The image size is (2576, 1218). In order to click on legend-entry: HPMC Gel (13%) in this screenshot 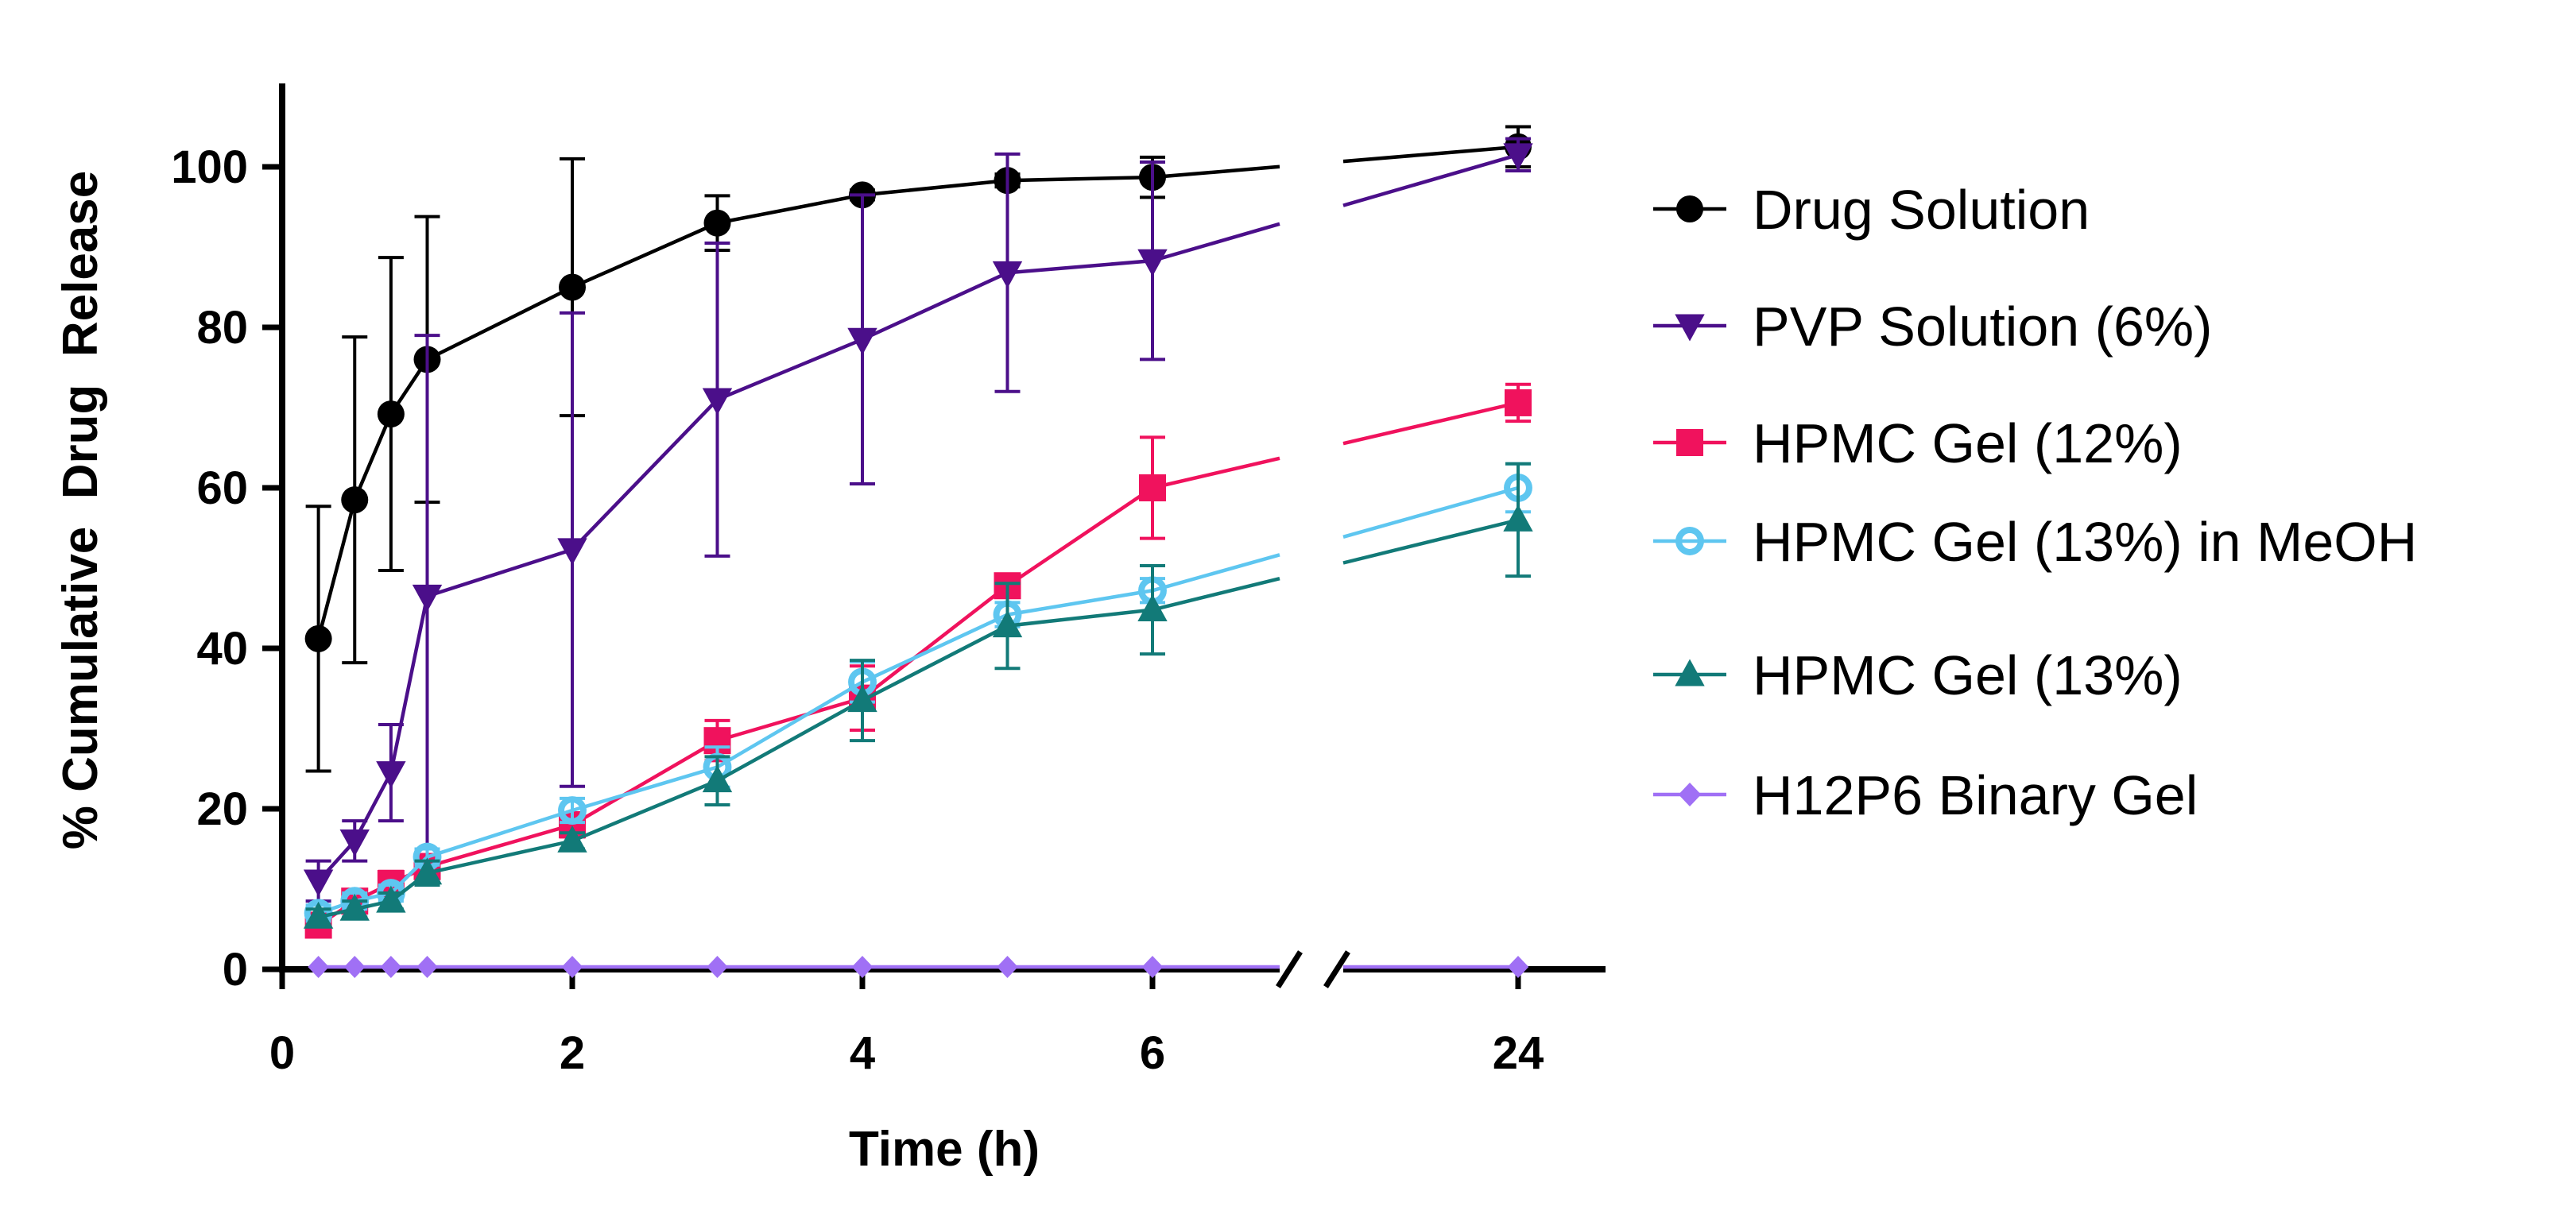, I will do `click(1918, 675)`.